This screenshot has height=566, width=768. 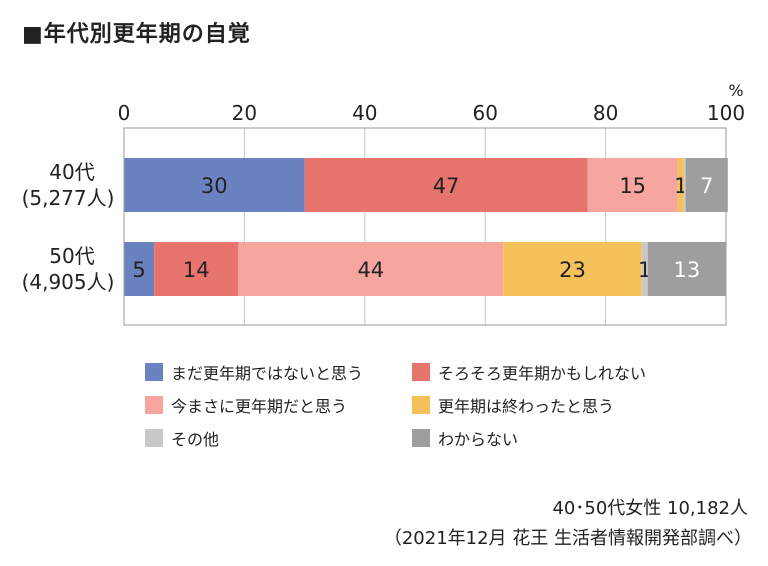 I want to click on legend-label: その他, so click(x=195, y=439).